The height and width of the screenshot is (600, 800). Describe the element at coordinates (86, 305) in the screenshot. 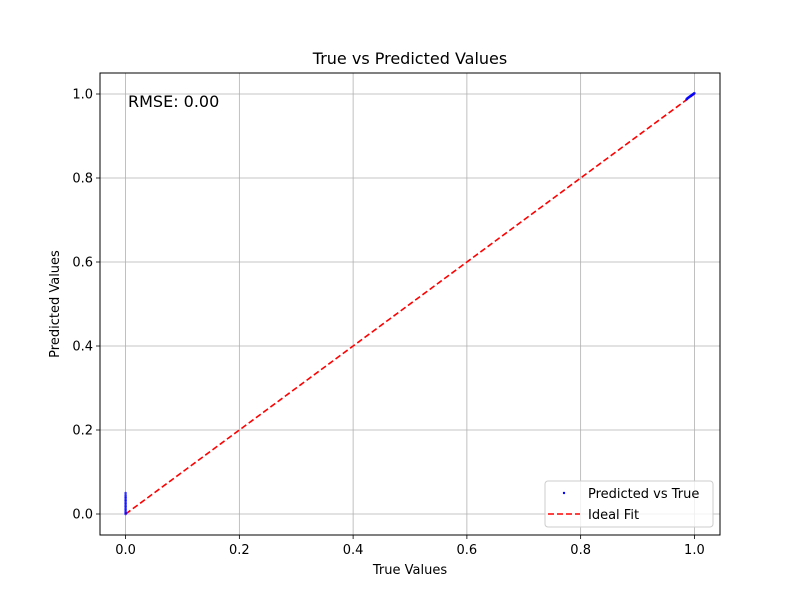

I see `y-axis-ticks: 0.0 0.2 0.4 0.6 0.8 1.0` at that location.